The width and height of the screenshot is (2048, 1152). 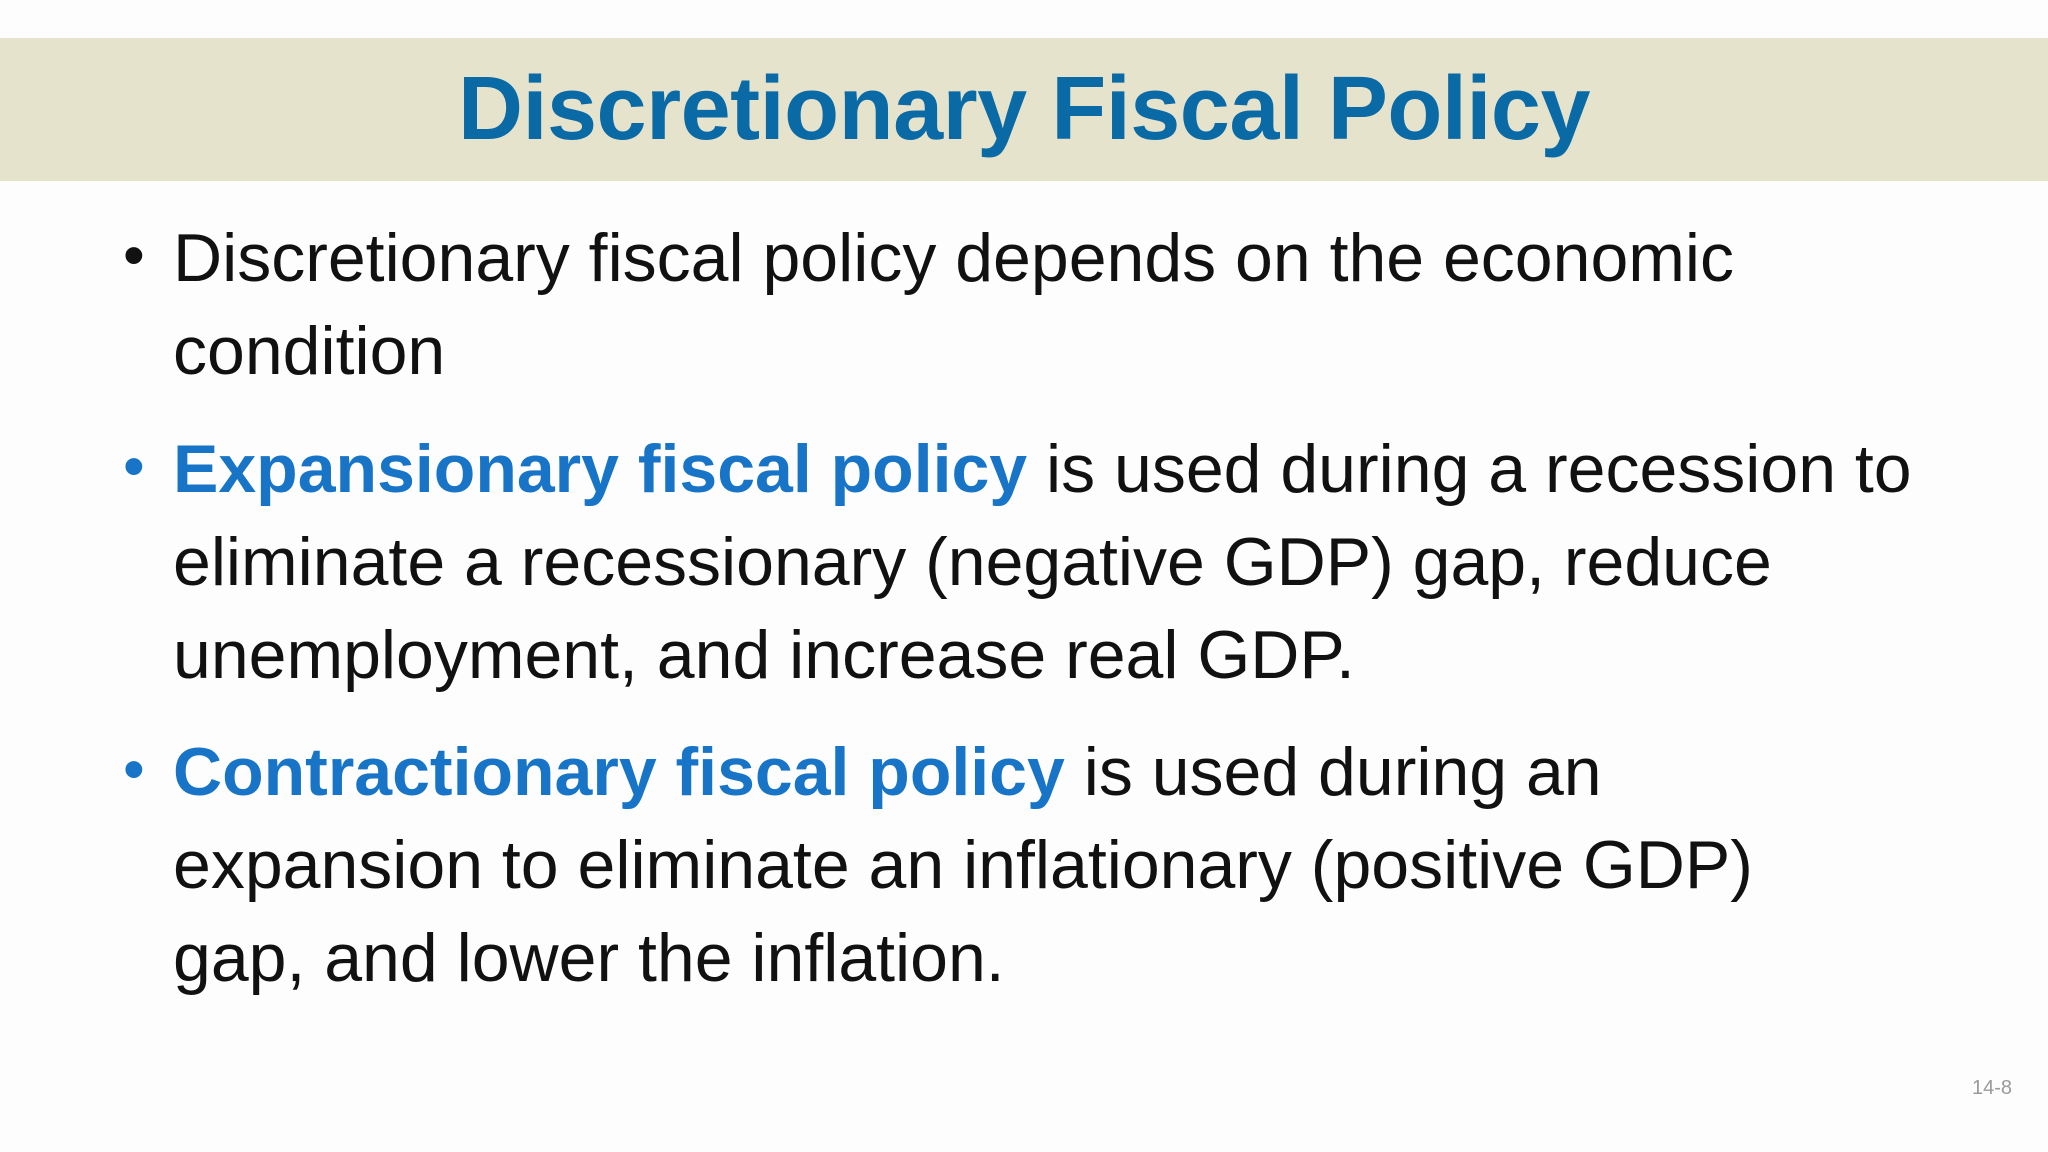 What do you see at coordinates (619, 772) in the screenshot?
I see `term-contractionary: Contractionary fiscal policy` at bounding box center [619, 772].